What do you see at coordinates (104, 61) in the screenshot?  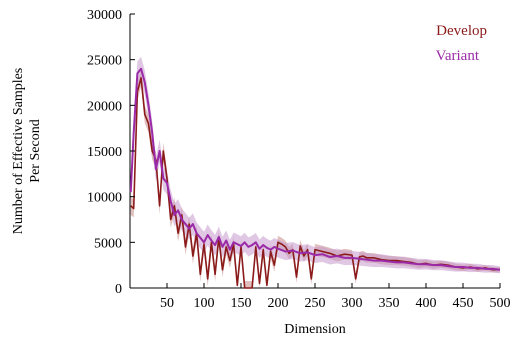 I see `y-tick-label: 25000` at bounding box center [104, 61].